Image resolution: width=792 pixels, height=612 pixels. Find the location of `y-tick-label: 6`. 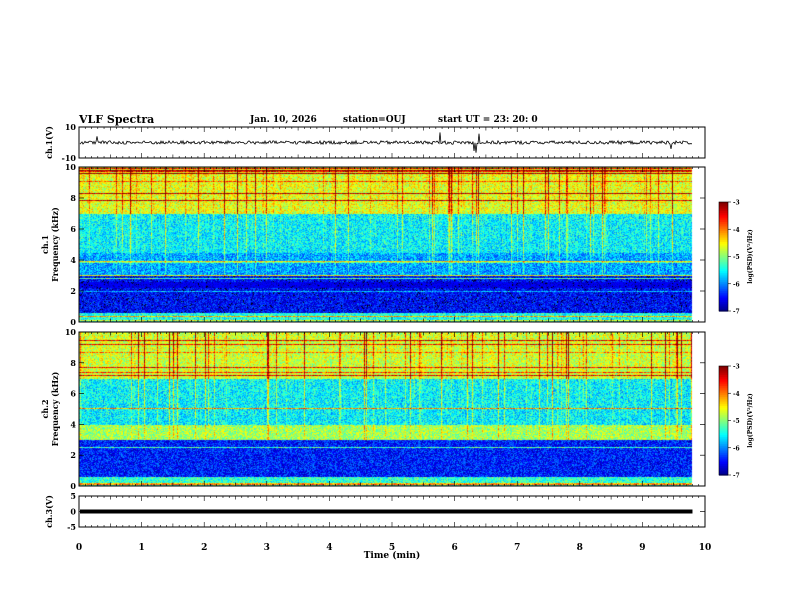

y-tick-label: 6 is located at coordinates (73, 229).